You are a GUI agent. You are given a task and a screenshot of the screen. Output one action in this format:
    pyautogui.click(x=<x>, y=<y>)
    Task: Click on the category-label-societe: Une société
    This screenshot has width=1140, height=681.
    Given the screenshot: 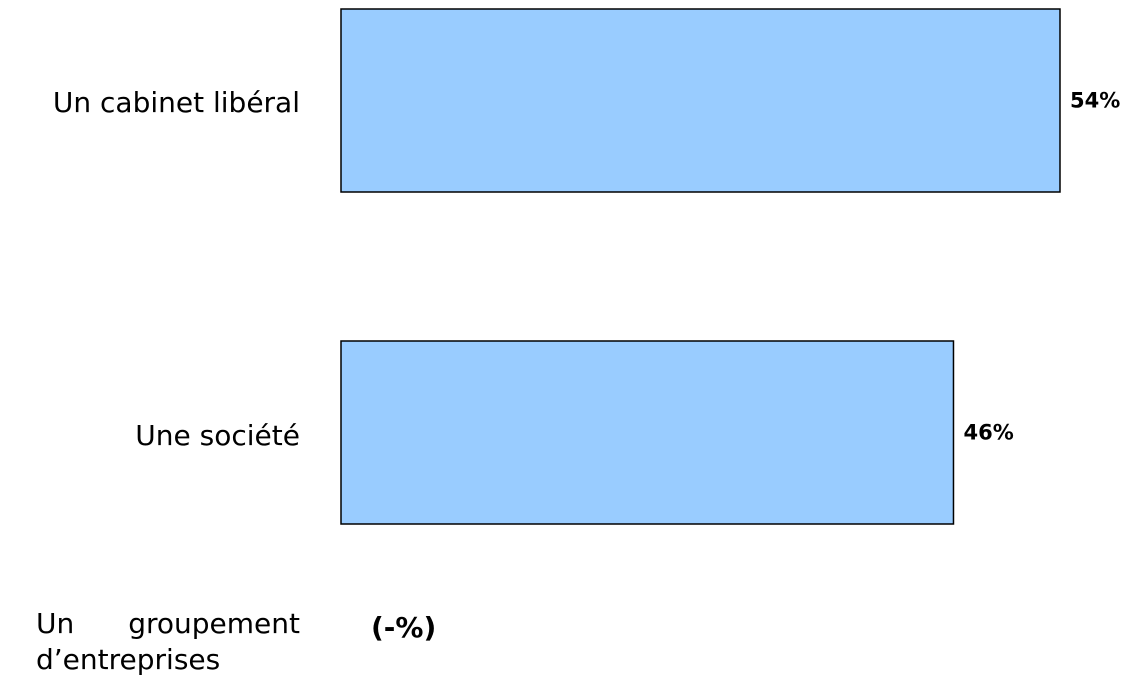 What is the action you would take?
    pyautogui.click(x=217, y=435)
    